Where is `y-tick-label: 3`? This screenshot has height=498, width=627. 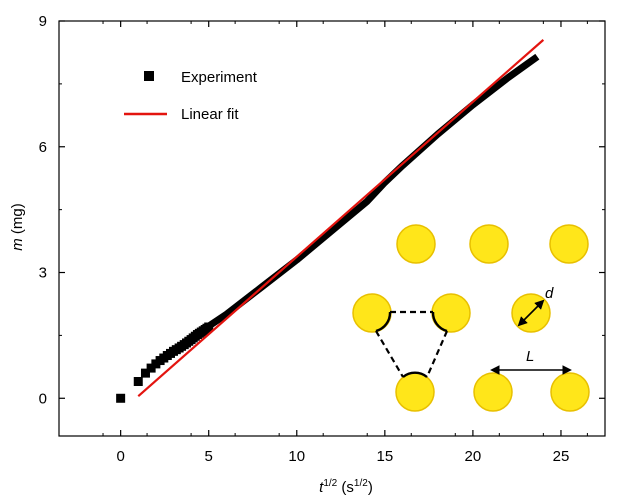 y-tick-label: 3 is located at coordinates (43, 273).